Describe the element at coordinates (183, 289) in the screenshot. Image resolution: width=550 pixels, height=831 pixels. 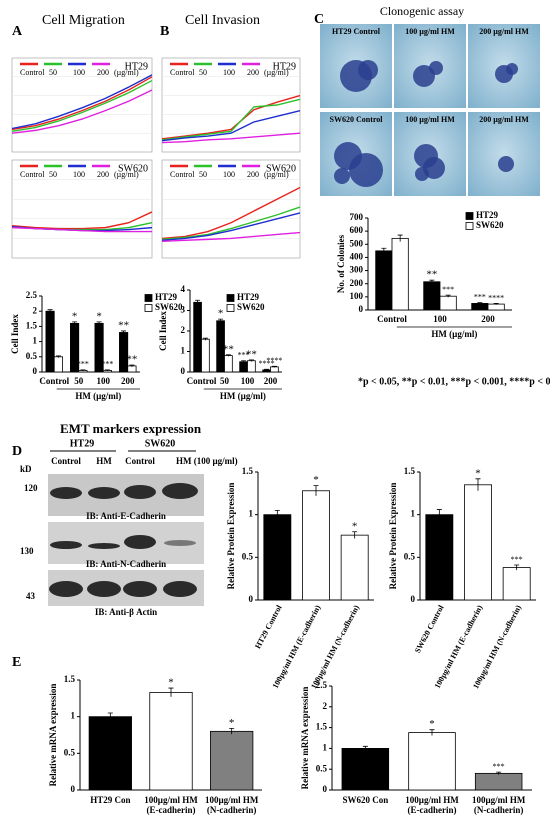
I see `y-tick-label: 4` at that location.